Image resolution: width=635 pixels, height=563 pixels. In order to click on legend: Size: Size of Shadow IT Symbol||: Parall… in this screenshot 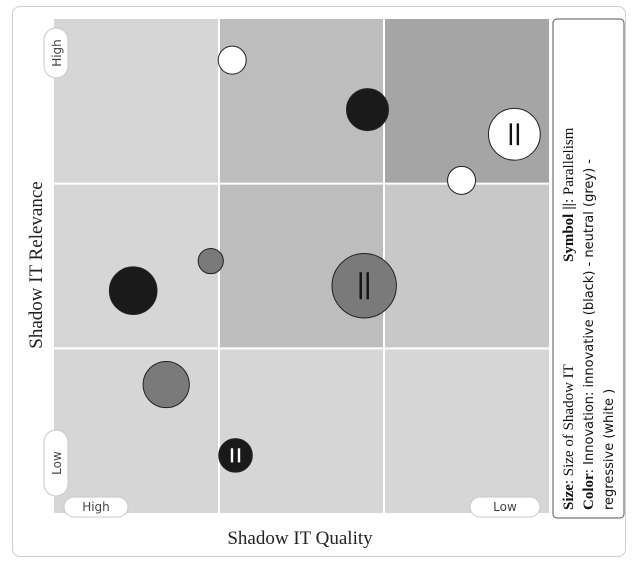, I will do `click(588, 268)`.